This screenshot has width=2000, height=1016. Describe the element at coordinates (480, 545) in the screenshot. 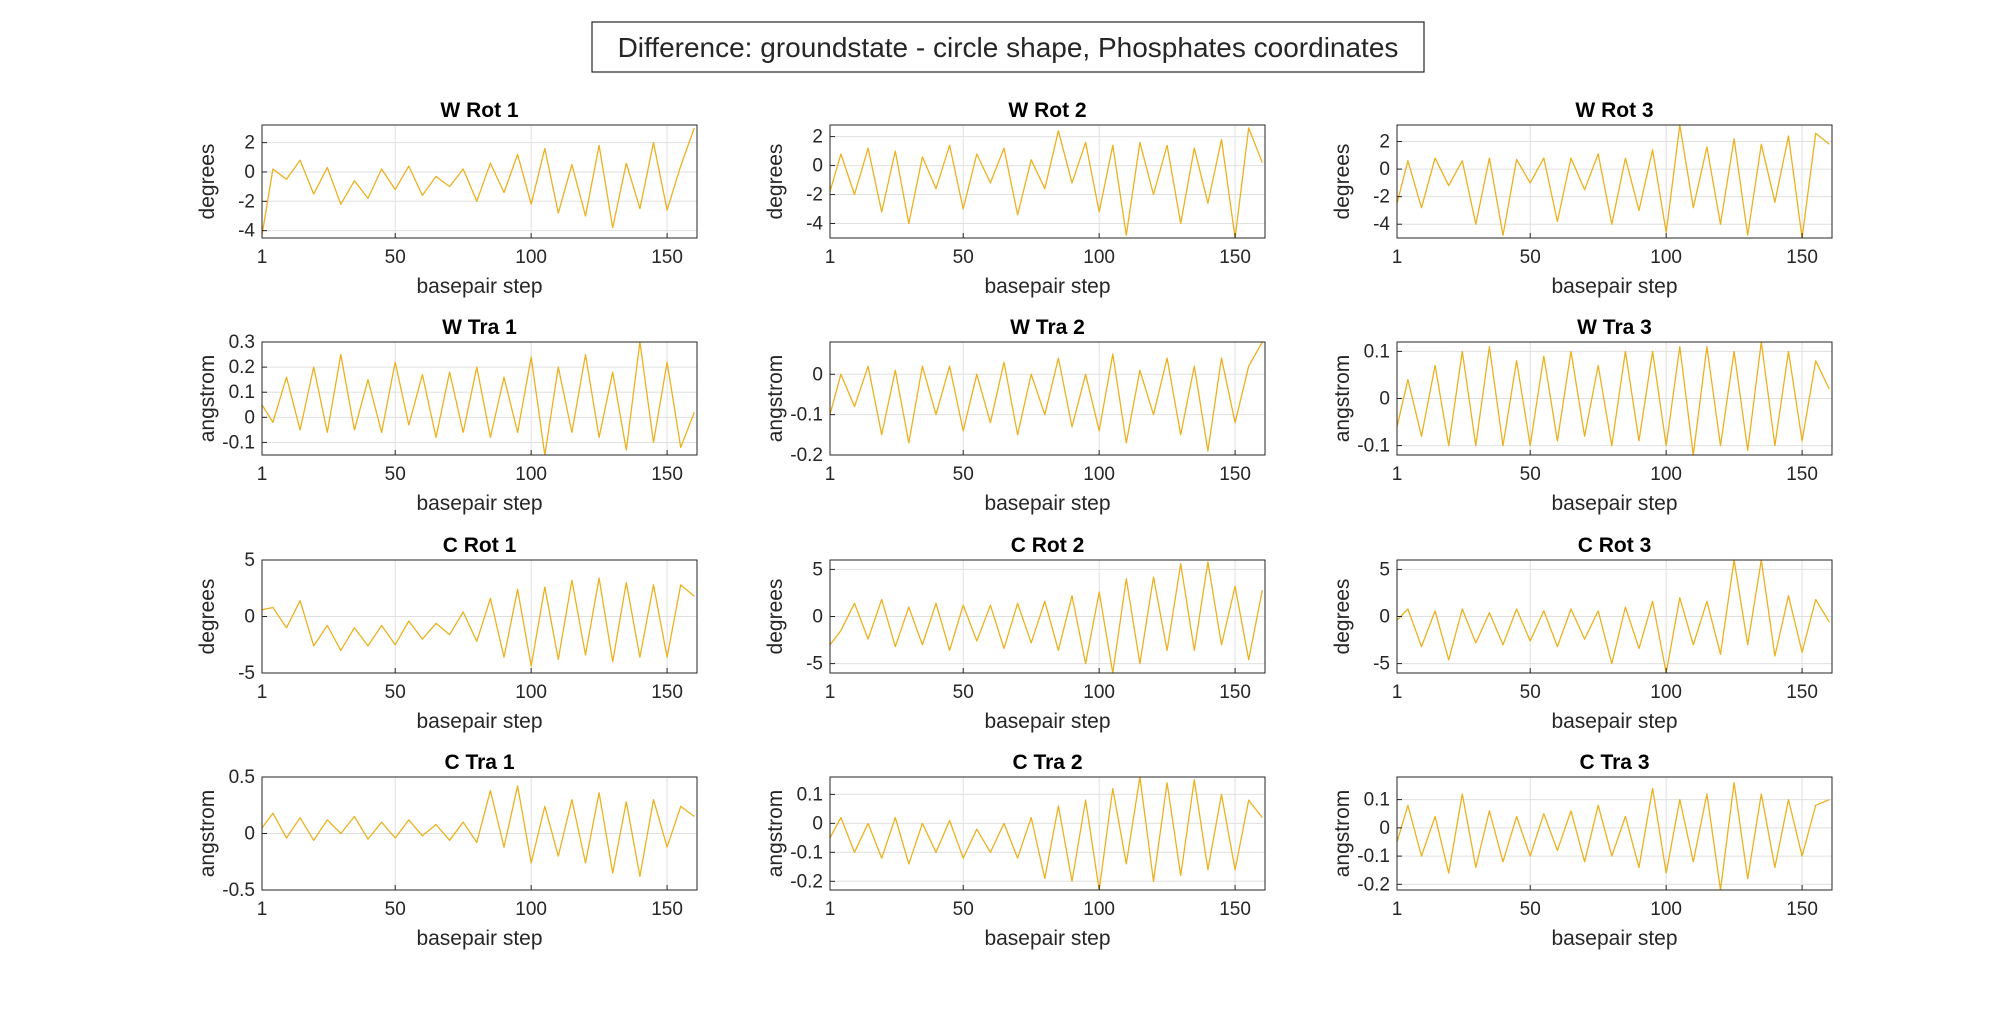

I see `subplot-title: C Rot 1` at that location.